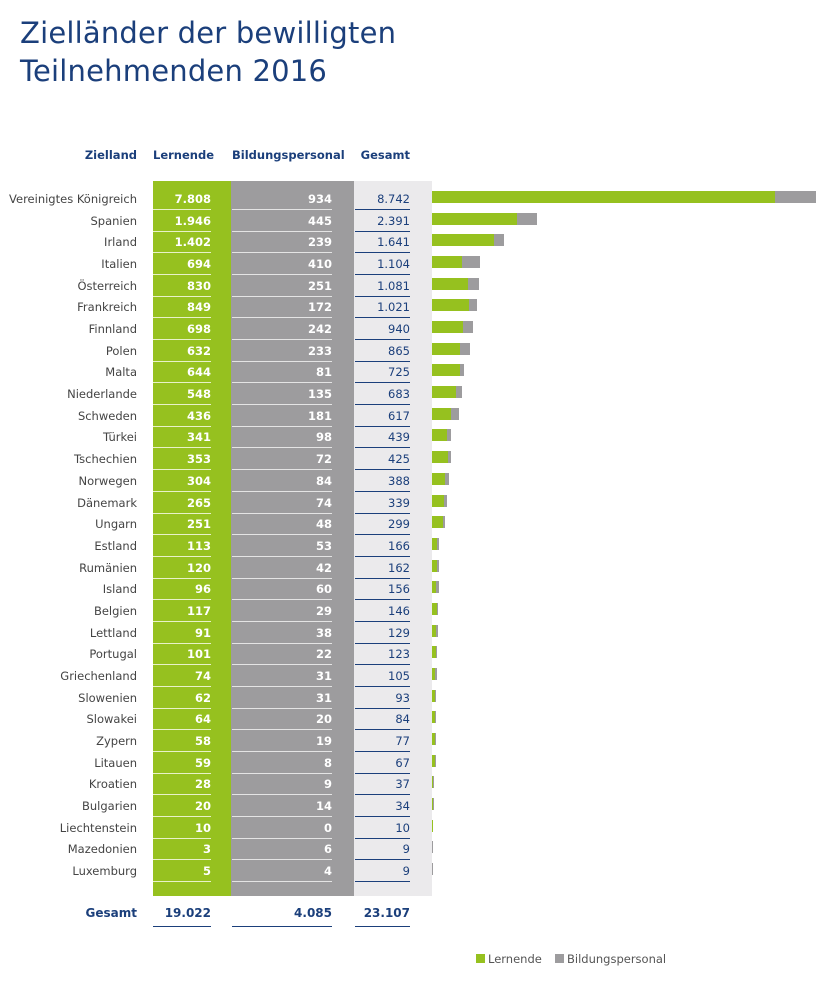 The image size is (837, 983). Describe the element at coordinates (402, 719) in the screenshot. I see `value-gesamt: 84` at that location.